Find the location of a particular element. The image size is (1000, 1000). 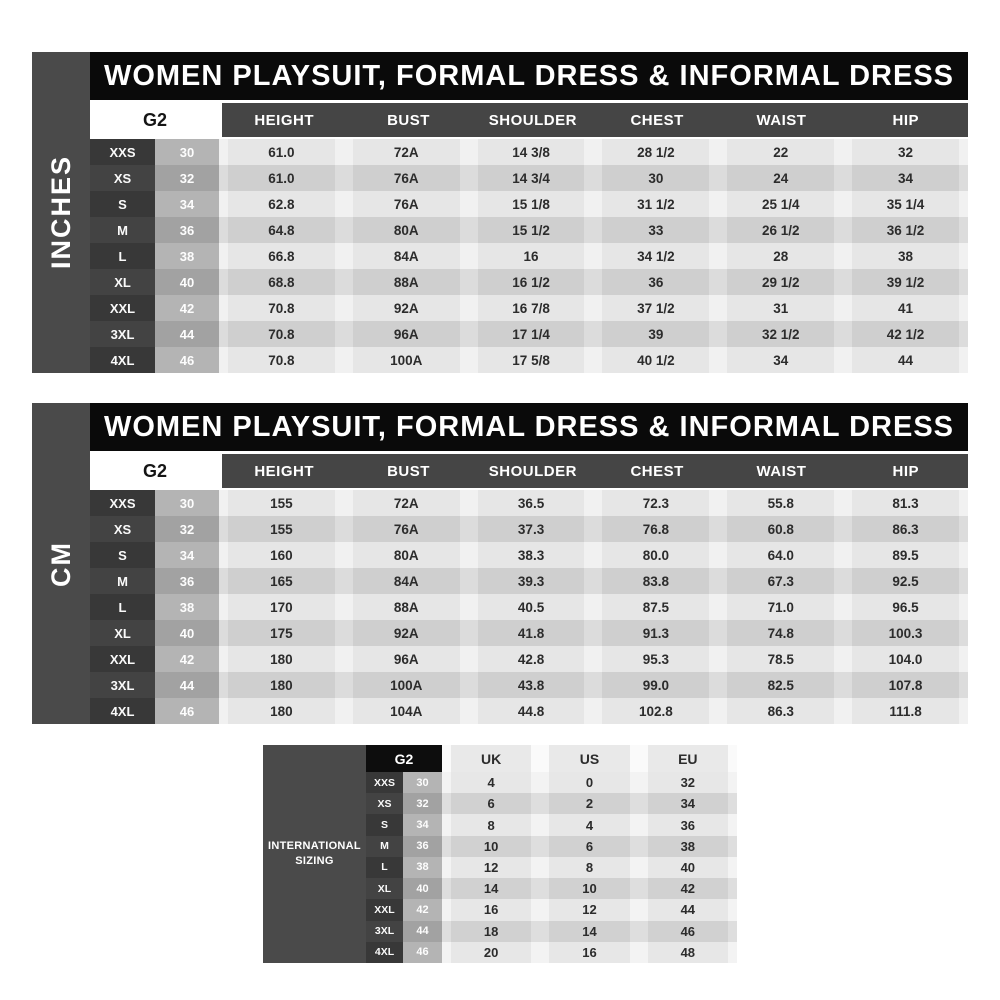

table-row: M 36 165 84A 39.3 83.8 67.3 92.5 is located at coordinates (529, 581).